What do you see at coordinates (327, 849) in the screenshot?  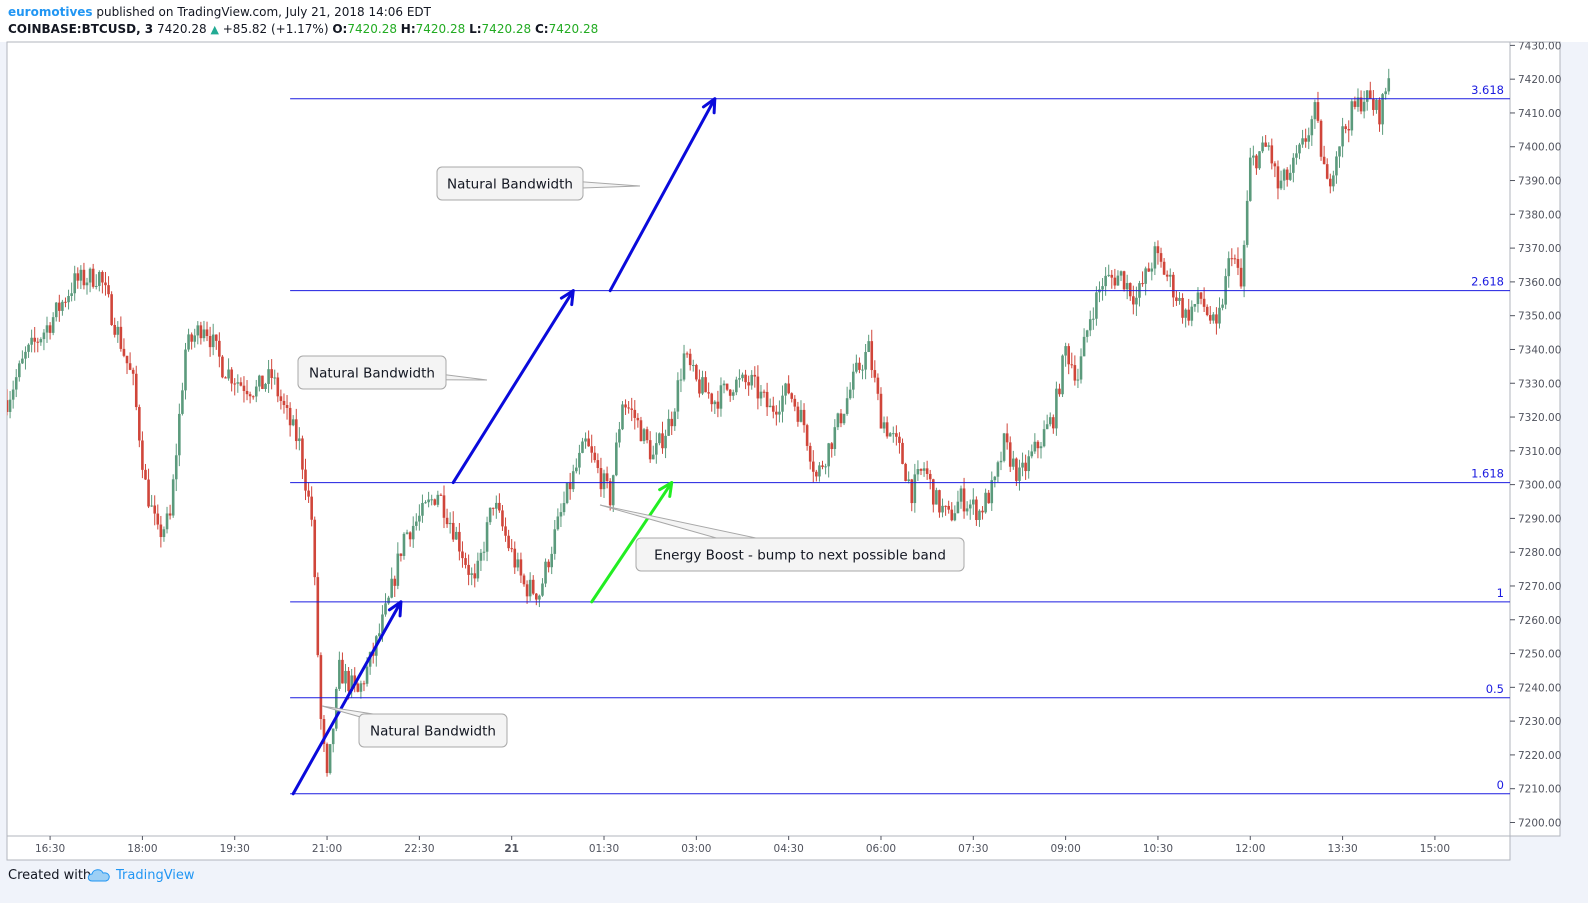 I see `time-tick-label: 21:00` at bounding box center [327, 849].